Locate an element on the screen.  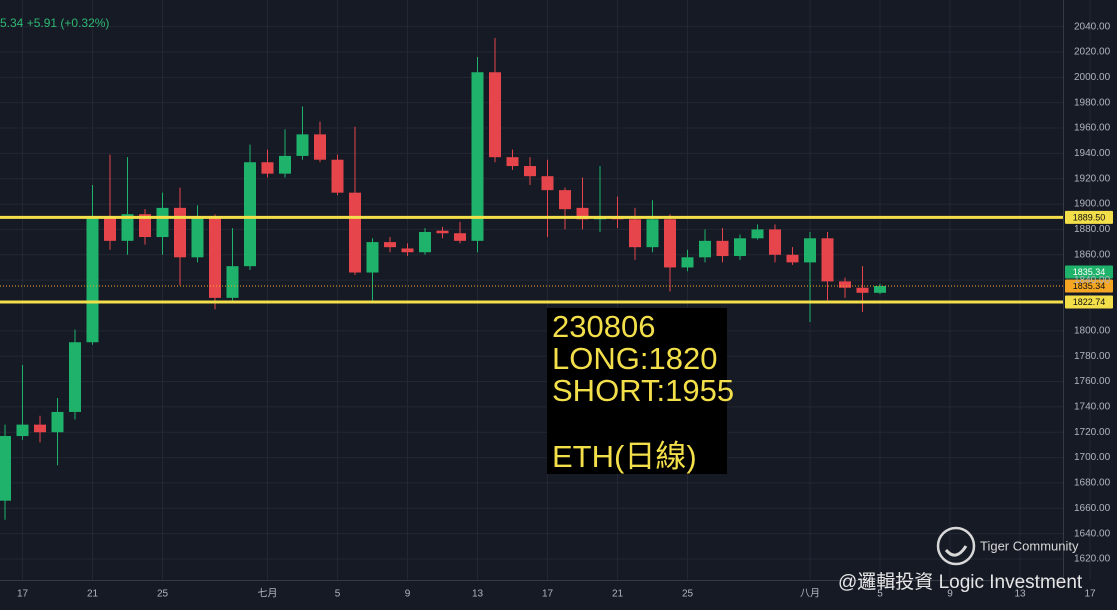
y-tick-label: 1860.00 is located at coordinates (1092, 254).